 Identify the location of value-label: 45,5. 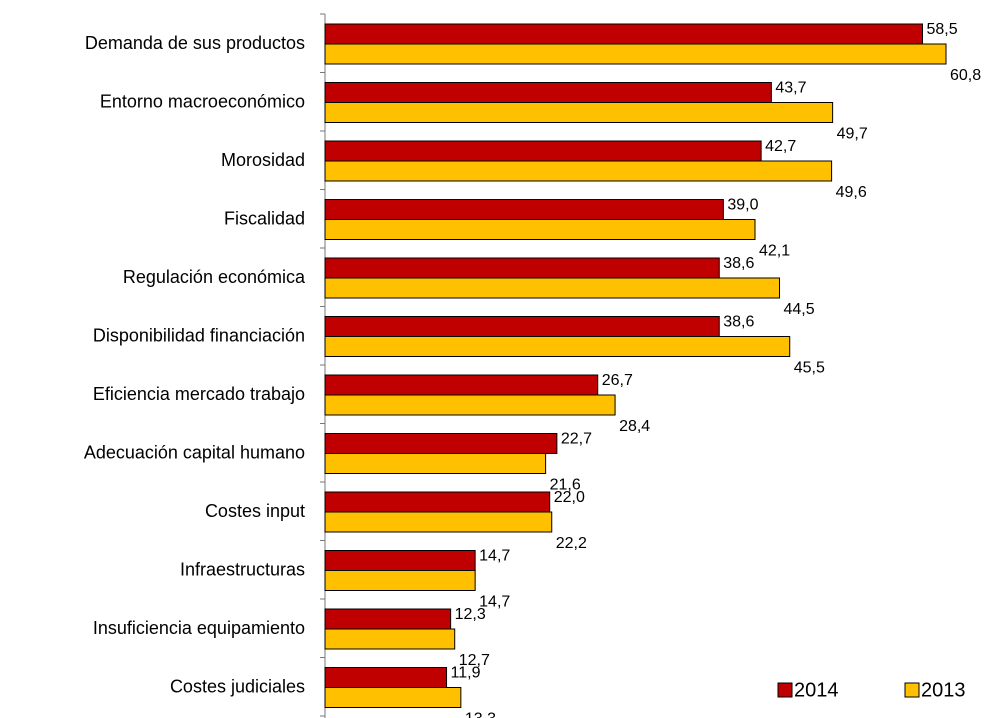
(809, 368).